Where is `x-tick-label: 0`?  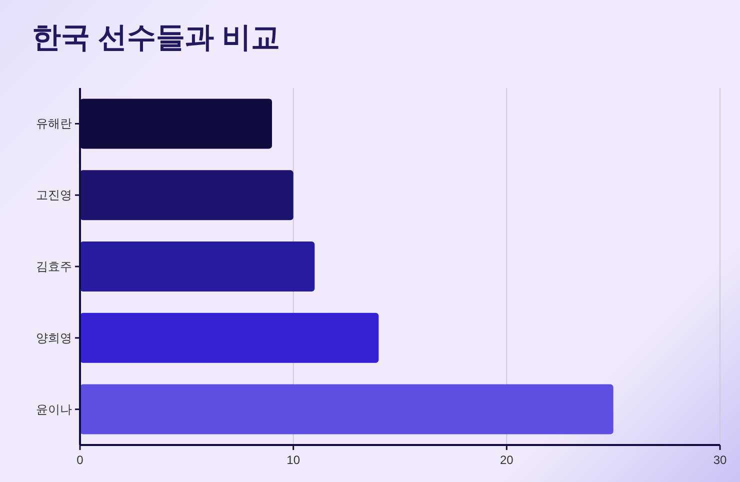
x-tick-label: 0 is located at coordinates (80, 460).